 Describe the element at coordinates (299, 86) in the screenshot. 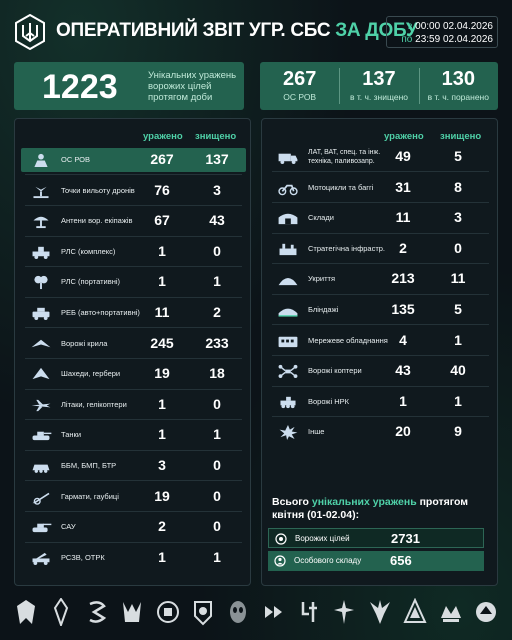

I see `personnel-total: 267 ОС РОВ` at that location.